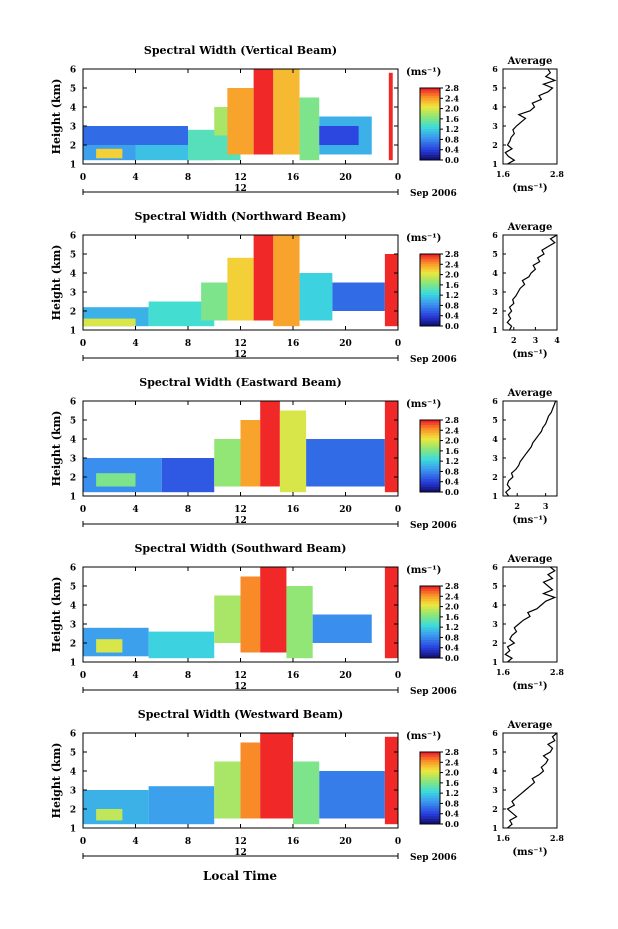  What do you see at coordinates (240, 382) in the screenshot?
I see `panel-title: Spectral Width (Eastward Beam)` at bounding box center [240, 382].